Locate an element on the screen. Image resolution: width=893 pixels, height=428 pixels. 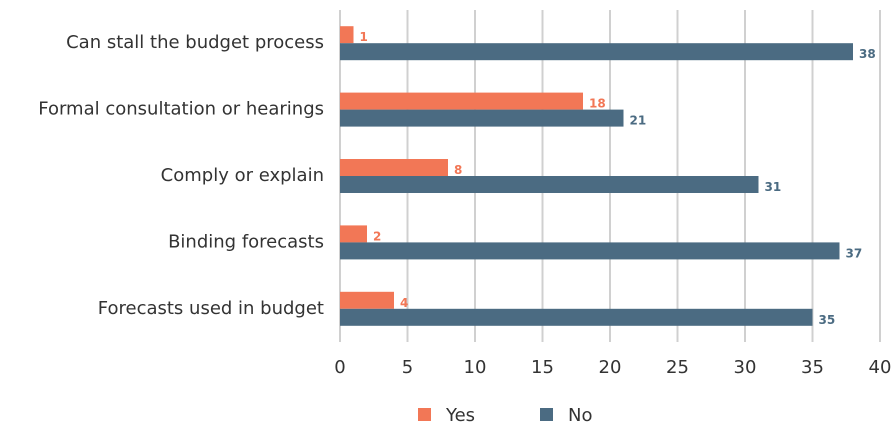
x-tick-label: 25 is located at coordinates (677, 367).